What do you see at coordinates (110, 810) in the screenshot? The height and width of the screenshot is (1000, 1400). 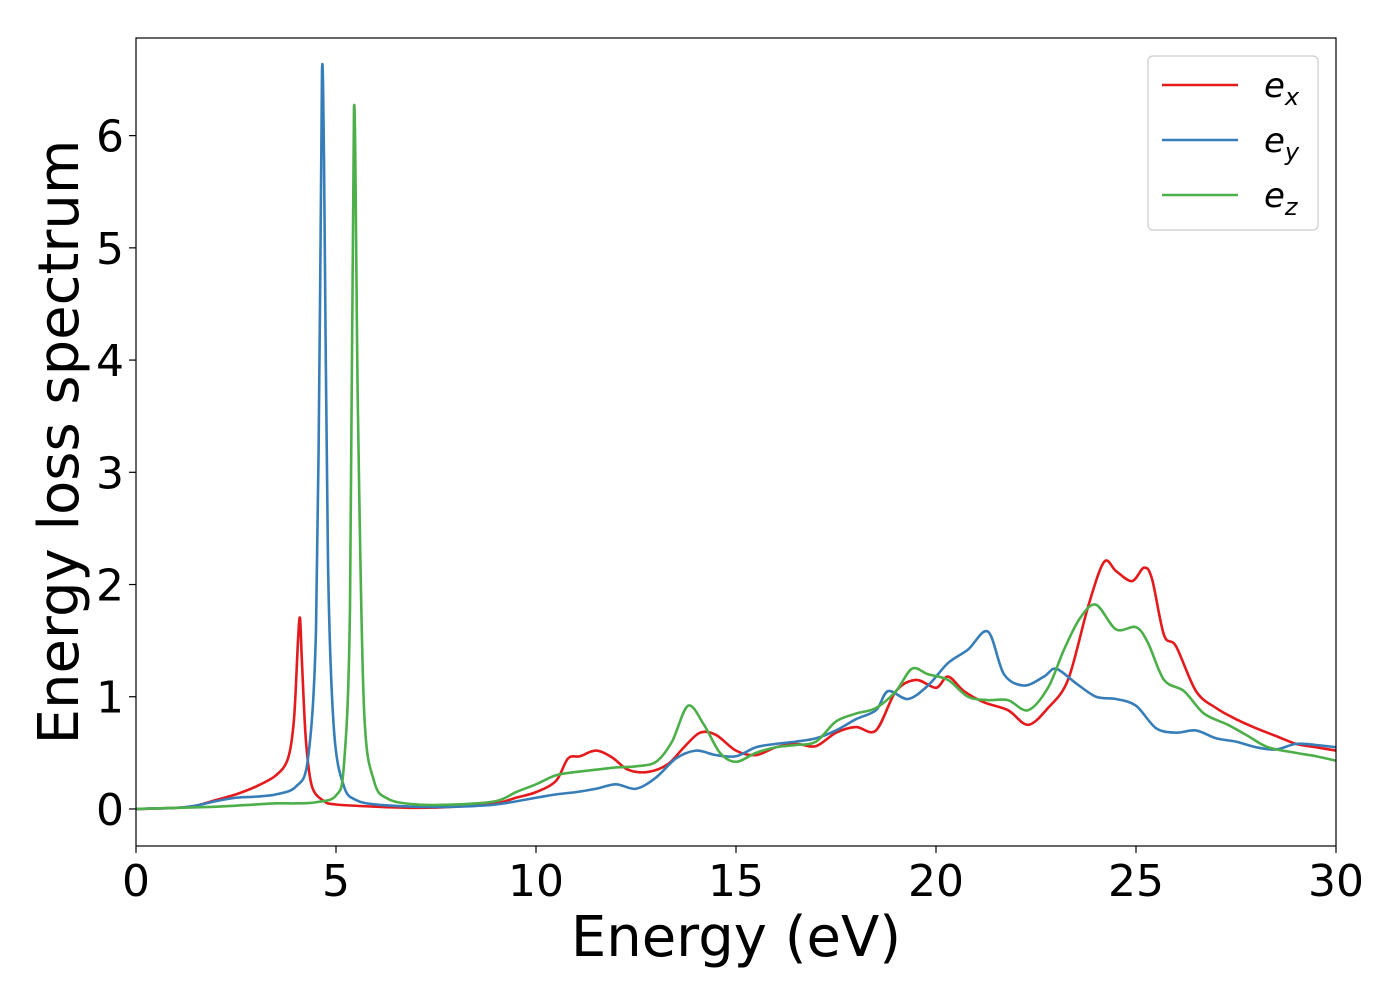 I see `y-tick-label: 0` at bounding box center [110, 810].